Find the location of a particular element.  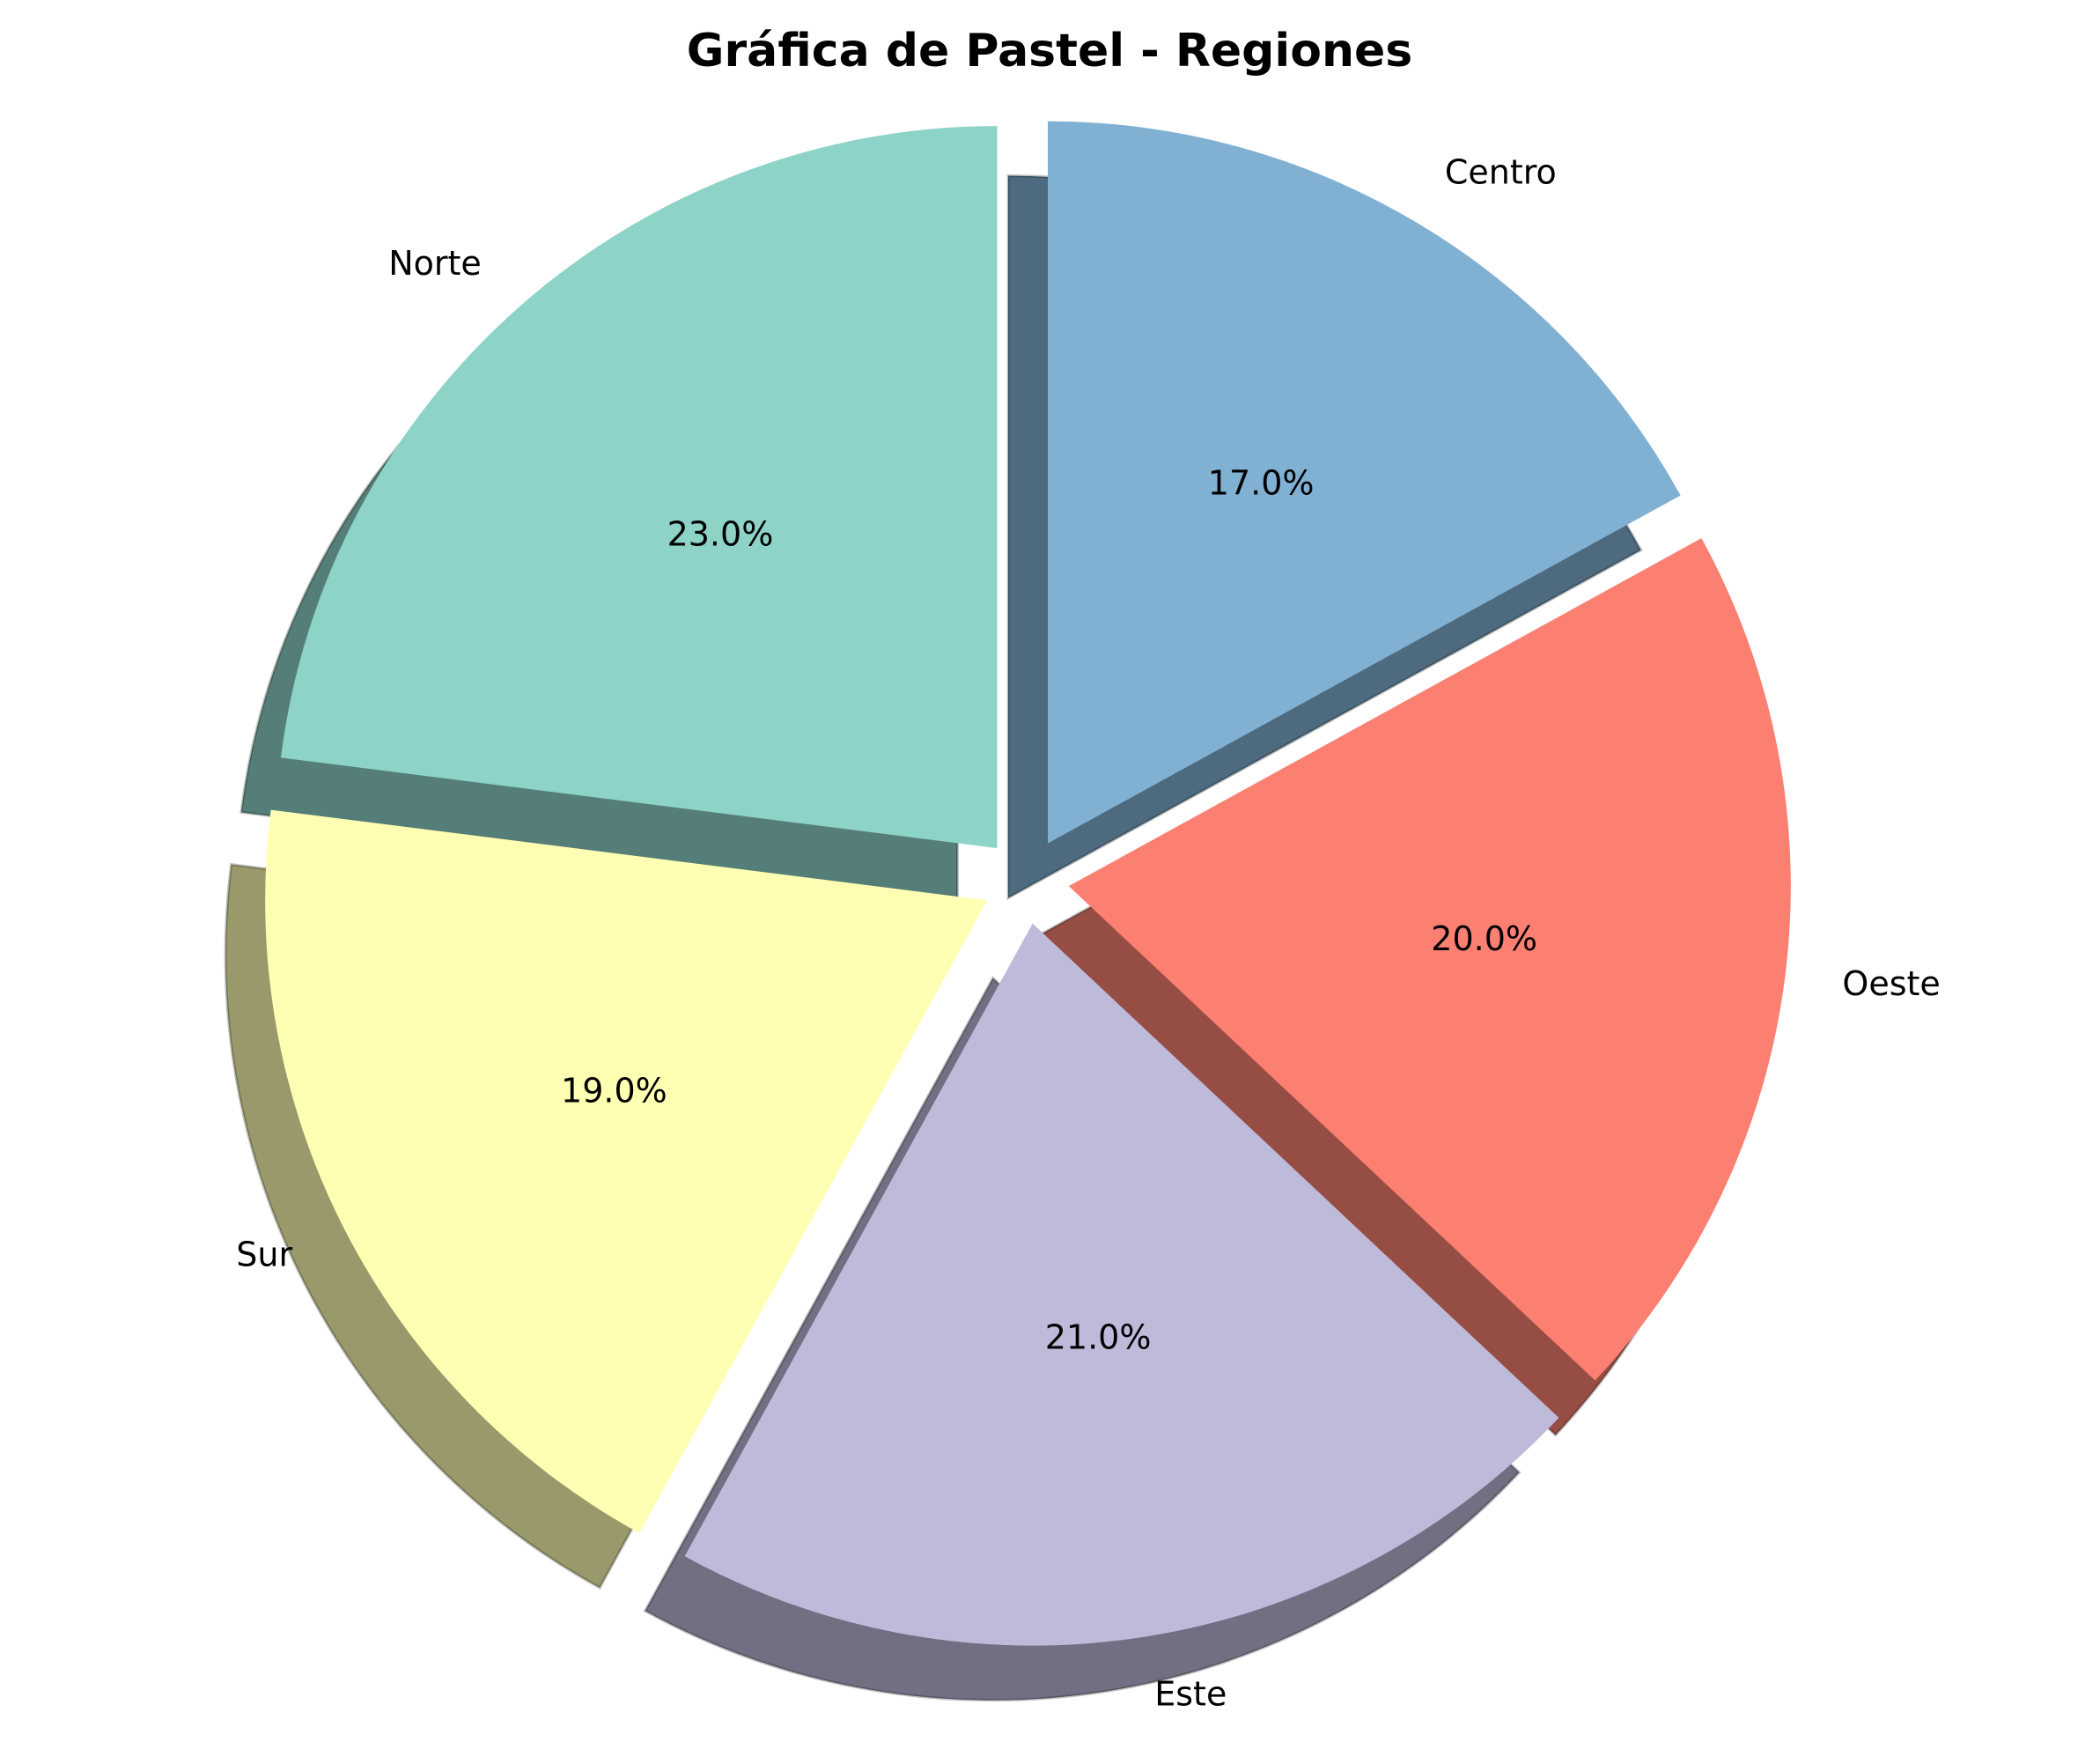

slice-label-sur: Sur is located at coordinates (264, 1254).